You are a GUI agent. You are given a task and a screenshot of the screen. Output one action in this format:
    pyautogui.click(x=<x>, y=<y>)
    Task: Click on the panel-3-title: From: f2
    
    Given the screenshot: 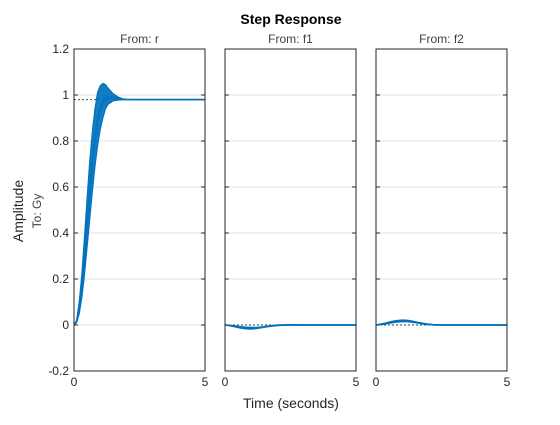 What is the action you would take?
    pyautogui.click(x=441, y=39)
    